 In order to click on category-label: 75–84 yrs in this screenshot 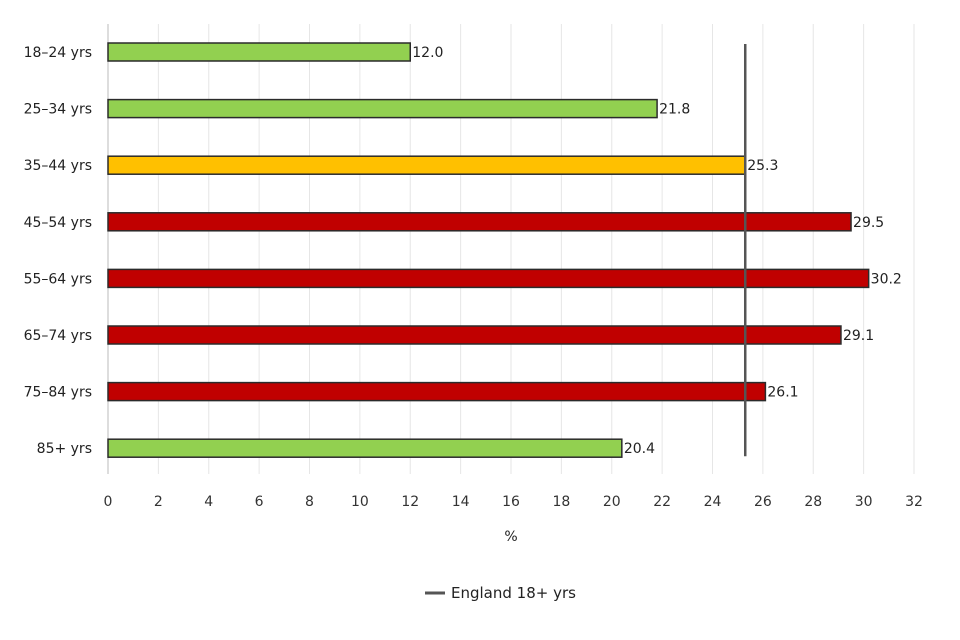, I will do `click(58, 393)`.